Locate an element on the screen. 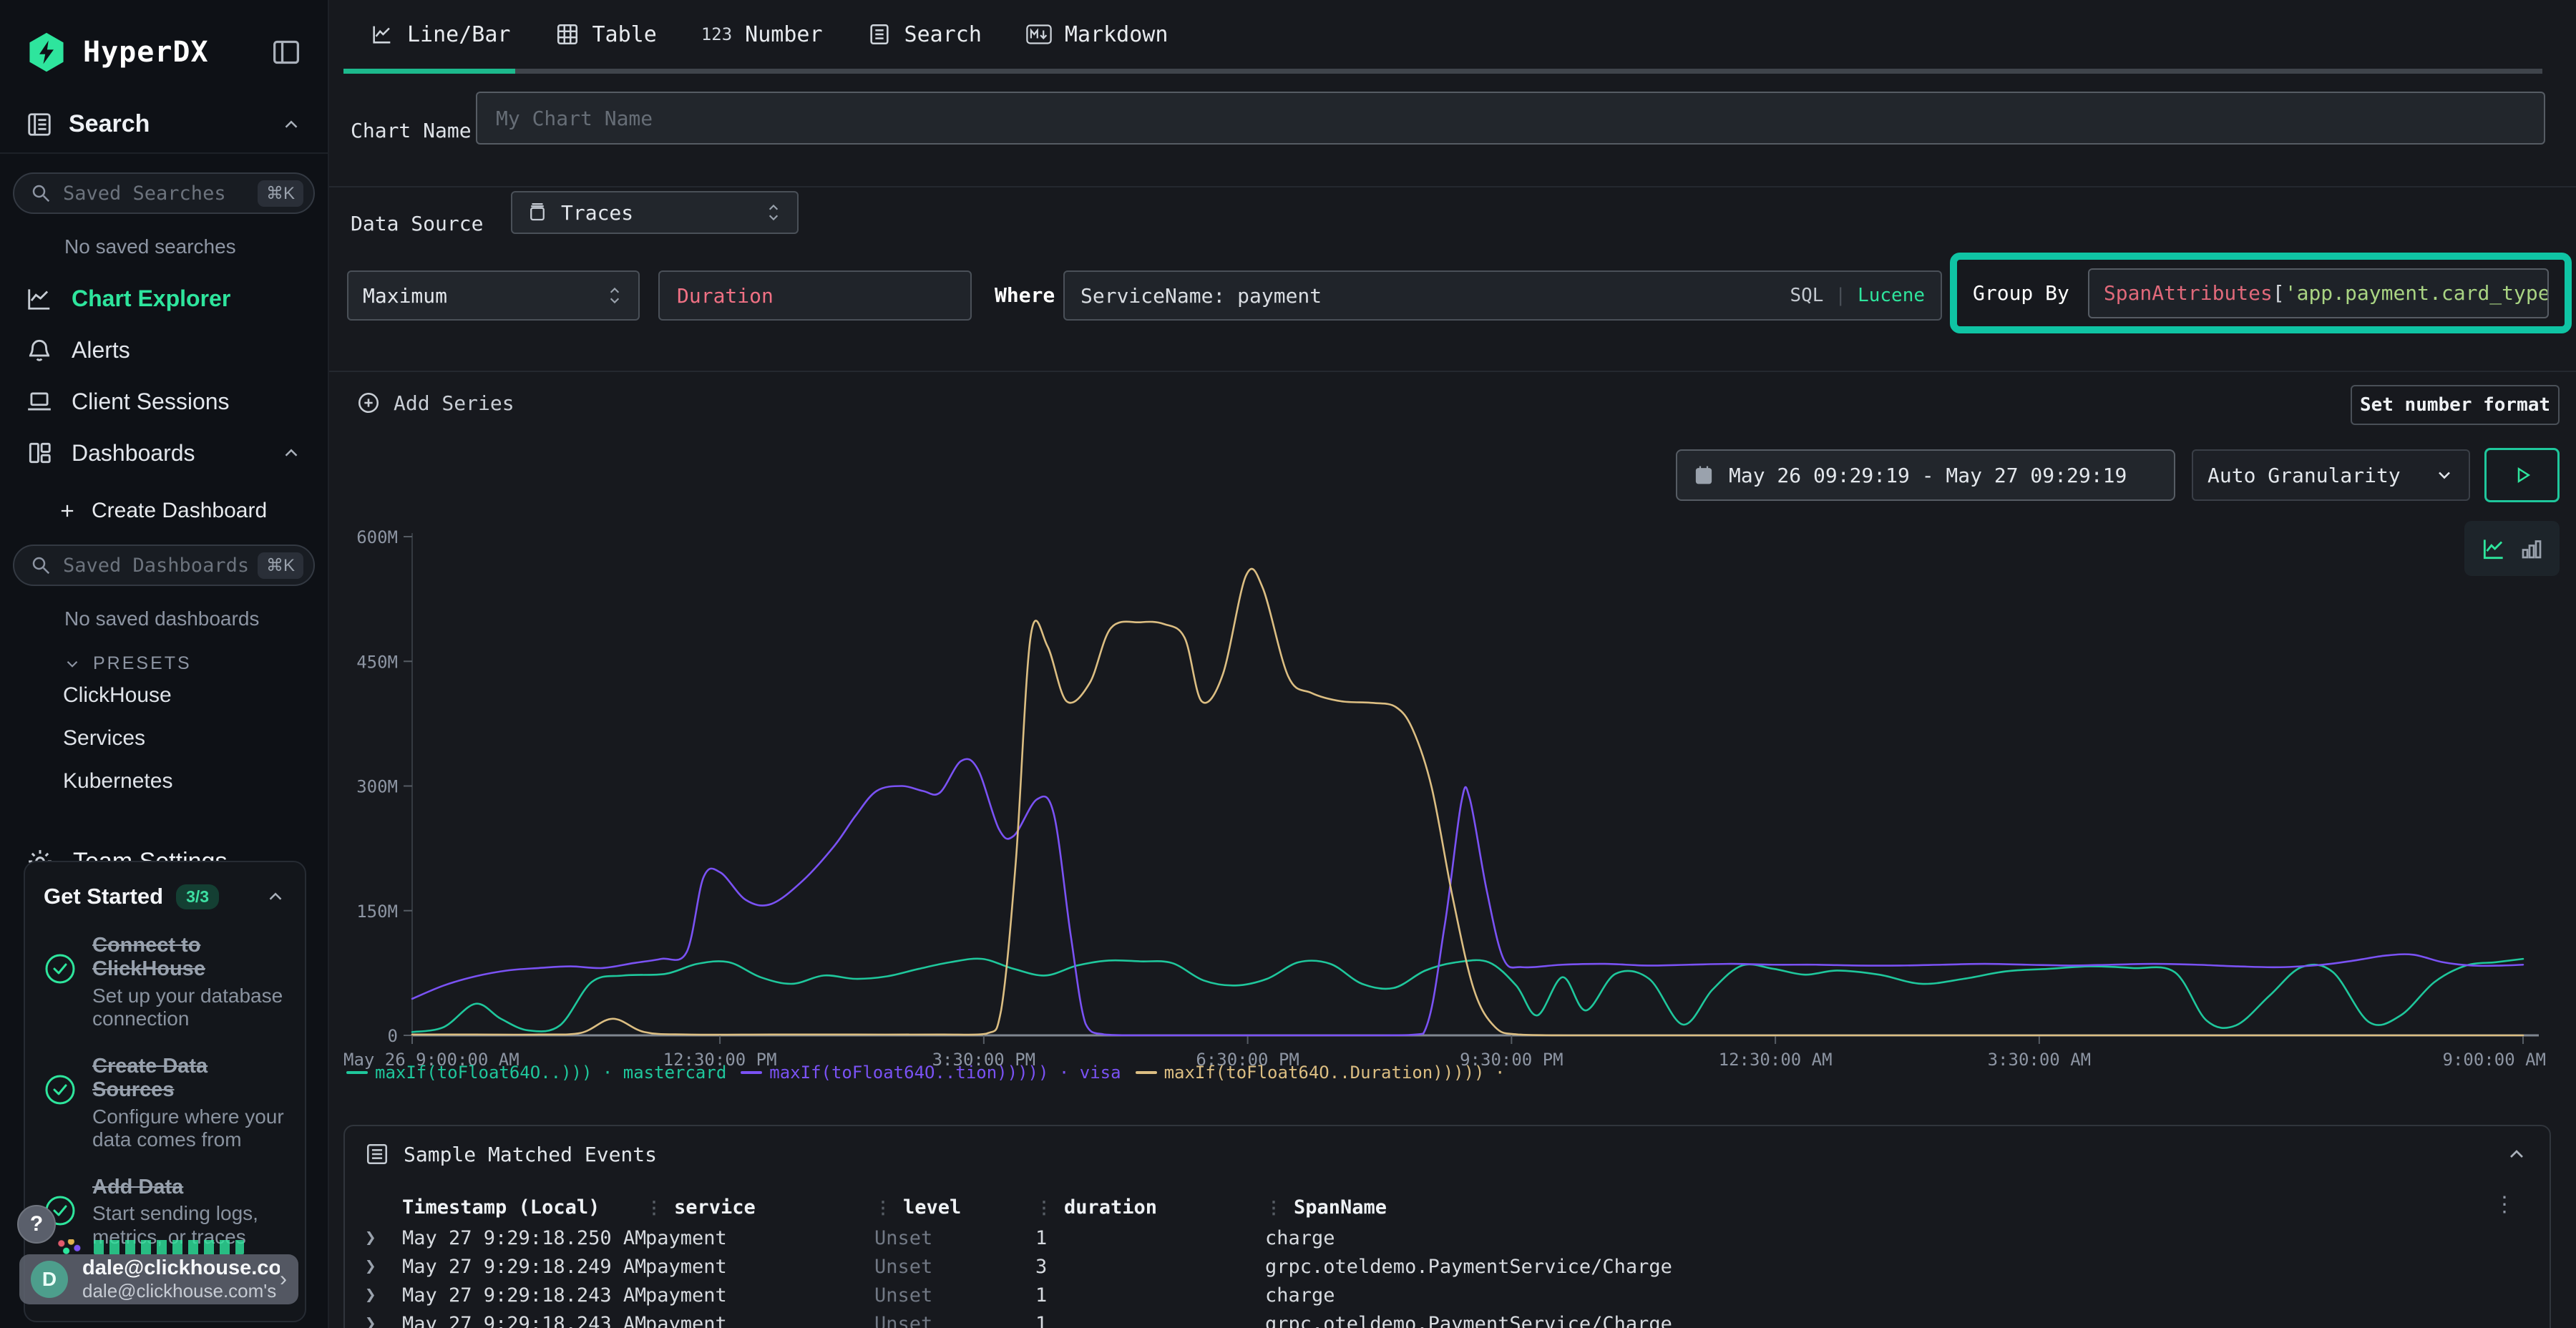 This screenshot has width=2576, height=1328. avatar: D is located at coordinates (49, 1280).